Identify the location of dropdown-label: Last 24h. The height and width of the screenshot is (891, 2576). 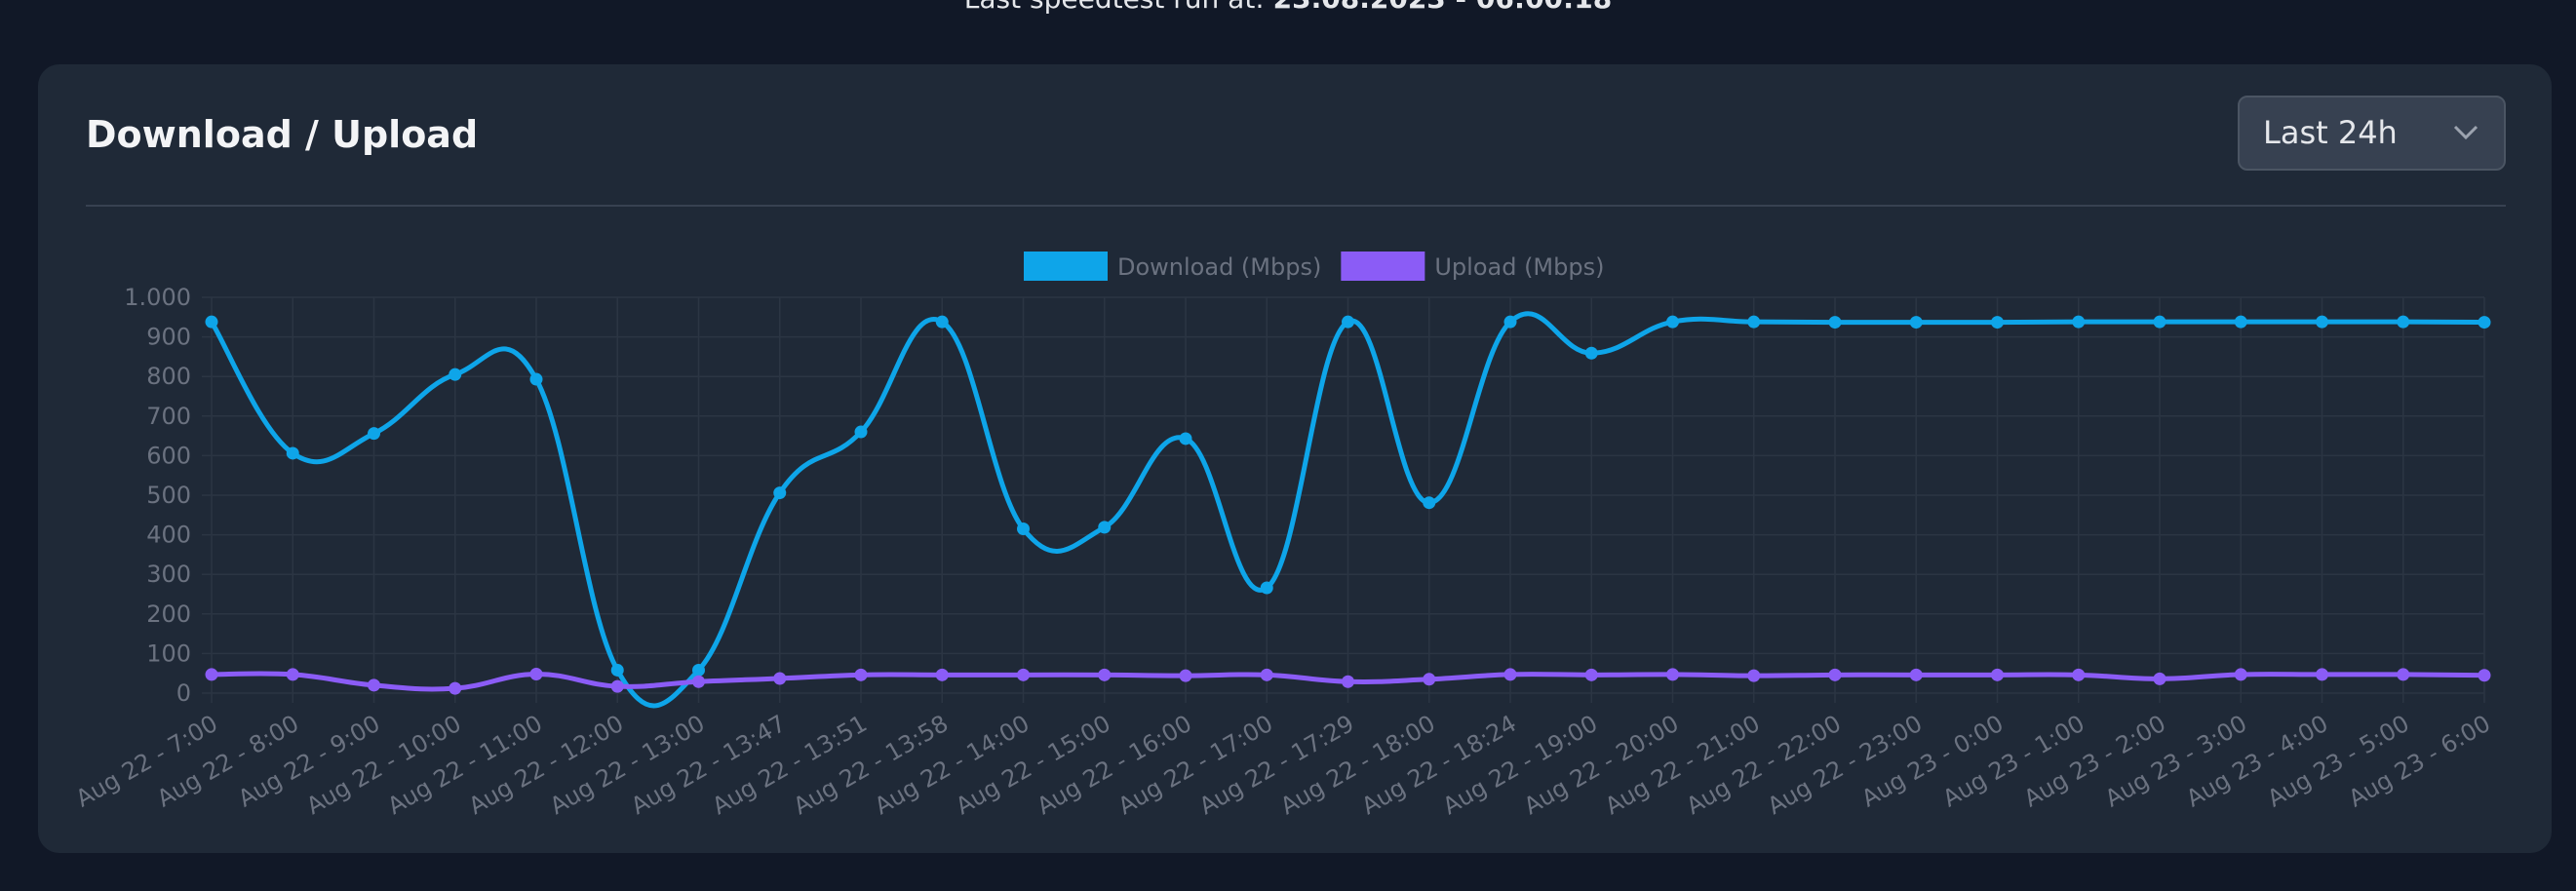
(2330, 132).